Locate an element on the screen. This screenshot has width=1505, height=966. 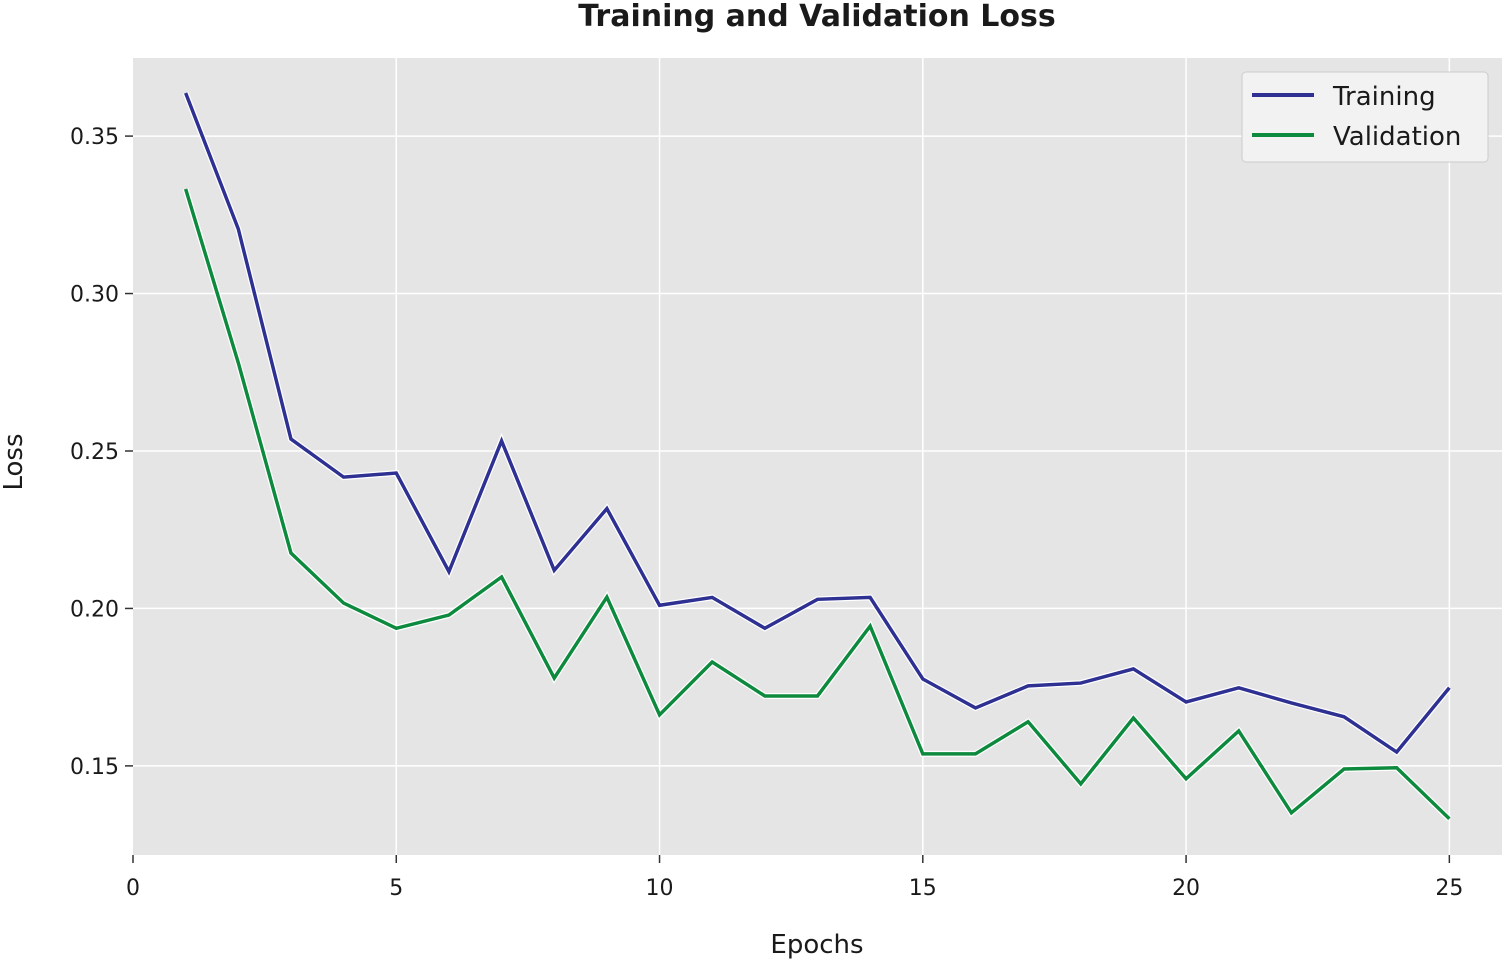
legend: Training Validation is located at coordinates (1365, 117).